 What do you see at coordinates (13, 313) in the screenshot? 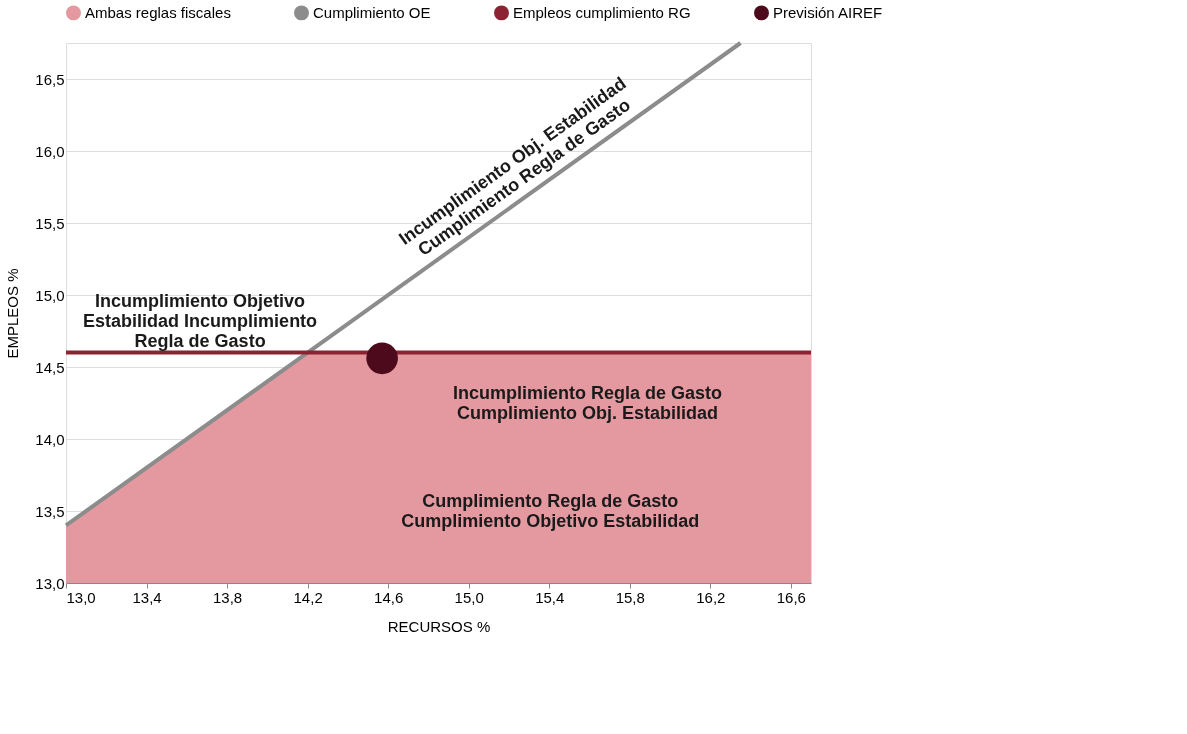
I see `y-axis-title: EMPLEOS %` at bounding box center [13, 313].